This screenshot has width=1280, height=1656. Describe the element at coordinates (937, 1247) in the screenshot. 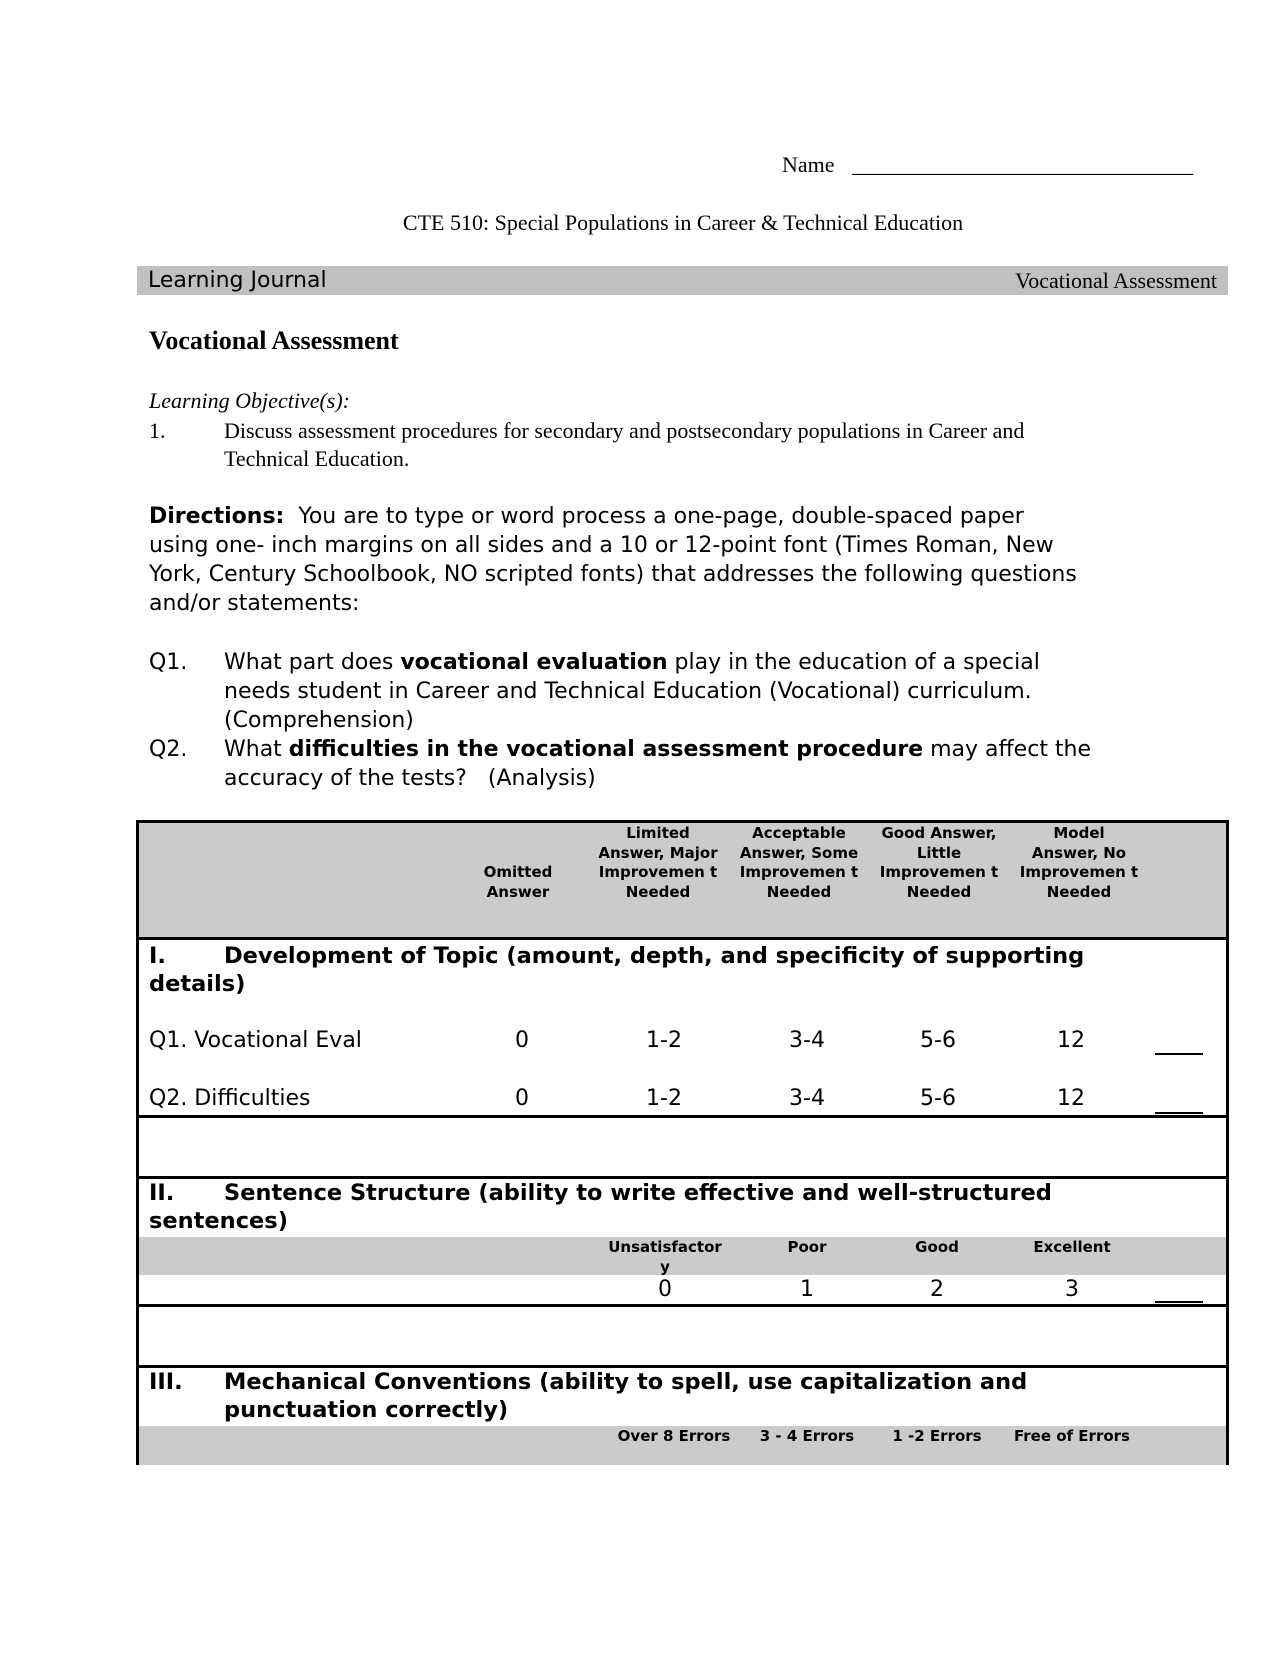

I see `col-good: Good` at that location.